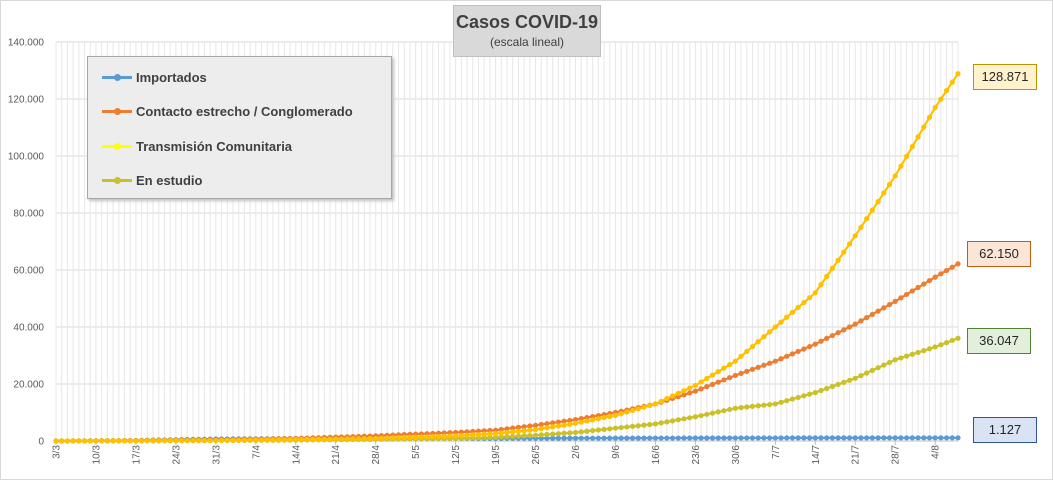 The image size is (1053, 481). Describe the element at coordinates (26, 43) in the screenshot. I see `y-tick-label: 140.000` at that location.